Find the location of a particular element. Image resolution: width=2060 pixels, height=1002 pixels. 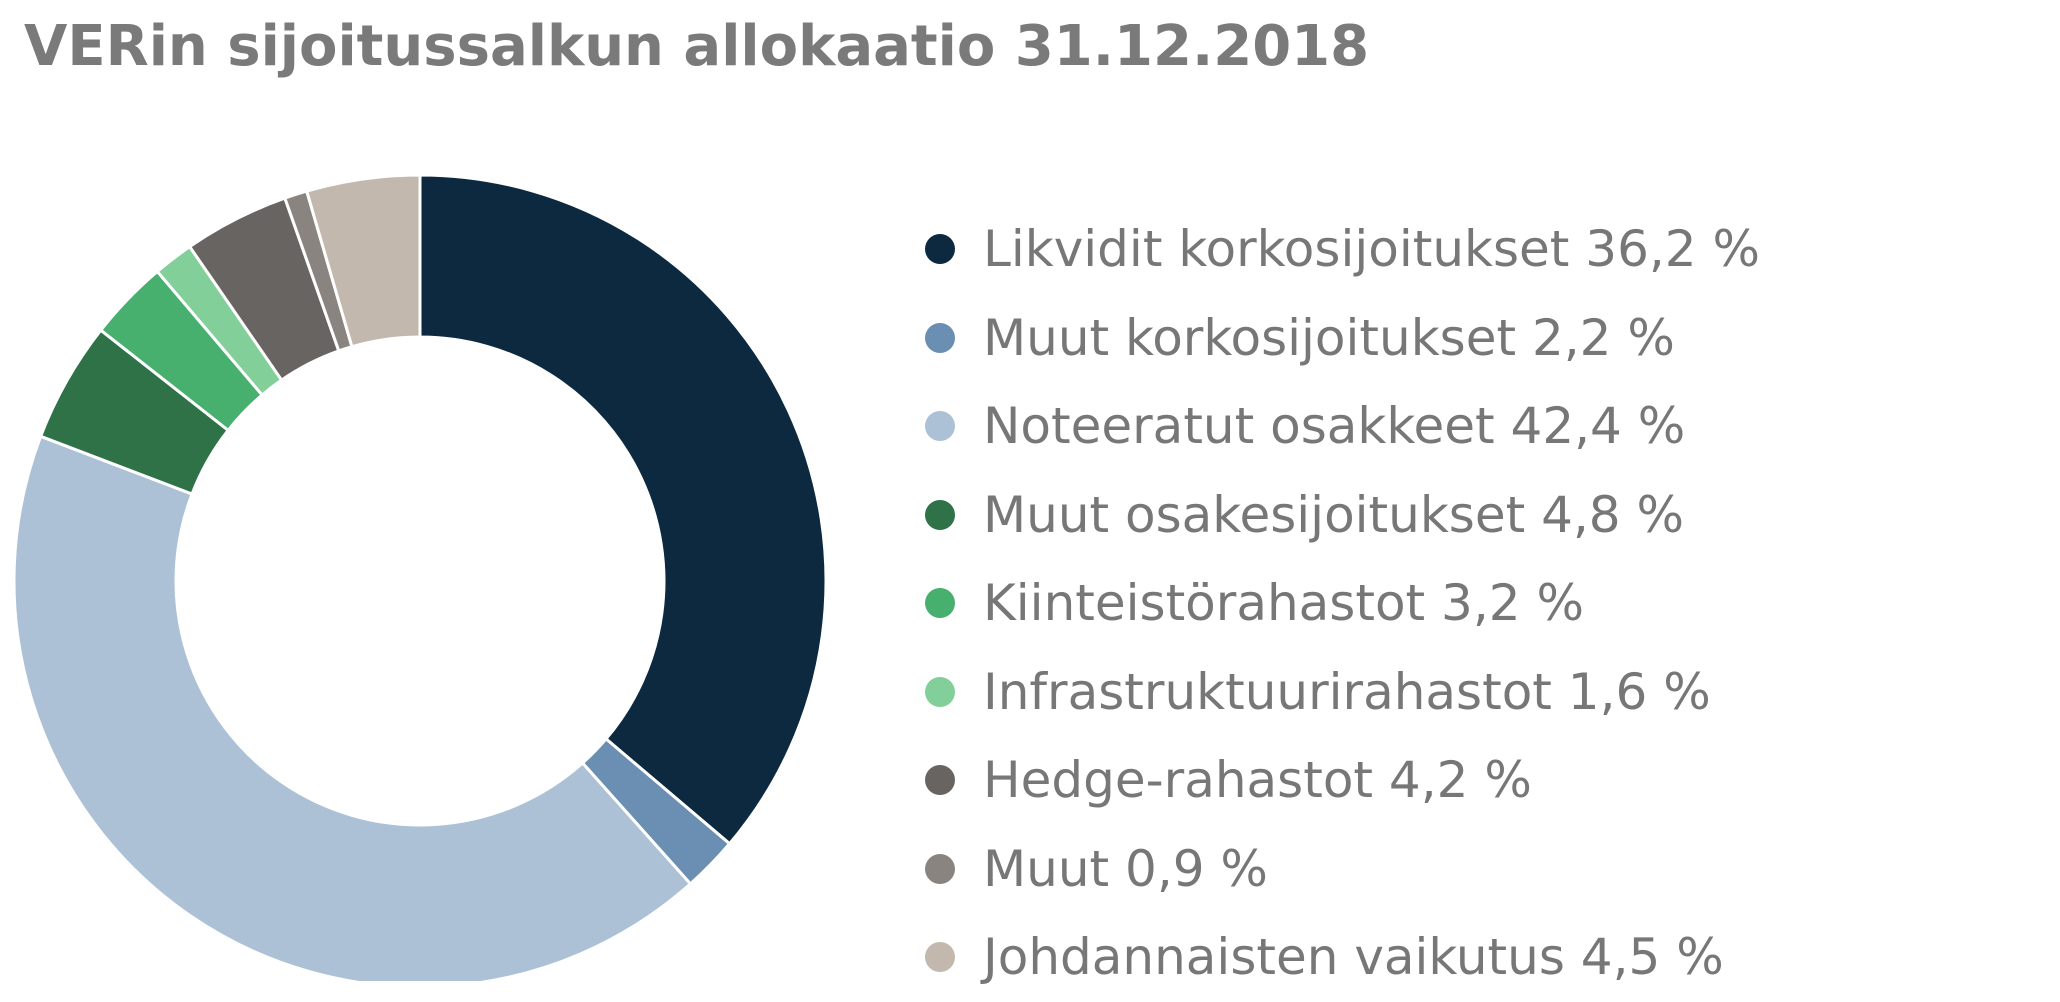

legend-item-2: Muut korkosijoitukset 2,2 % is located at coordinates (1342, 338).